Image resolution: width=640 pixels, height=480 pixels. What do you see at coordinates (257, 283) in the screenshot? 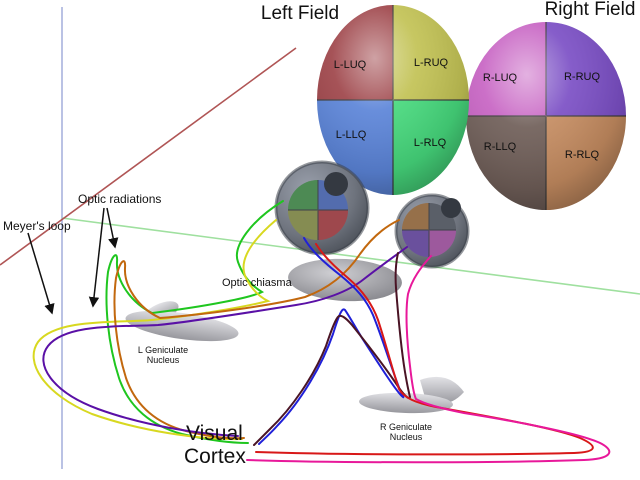
I see `optic-chiasma-label: Optic chiasma` at bounding box center [257, 283].